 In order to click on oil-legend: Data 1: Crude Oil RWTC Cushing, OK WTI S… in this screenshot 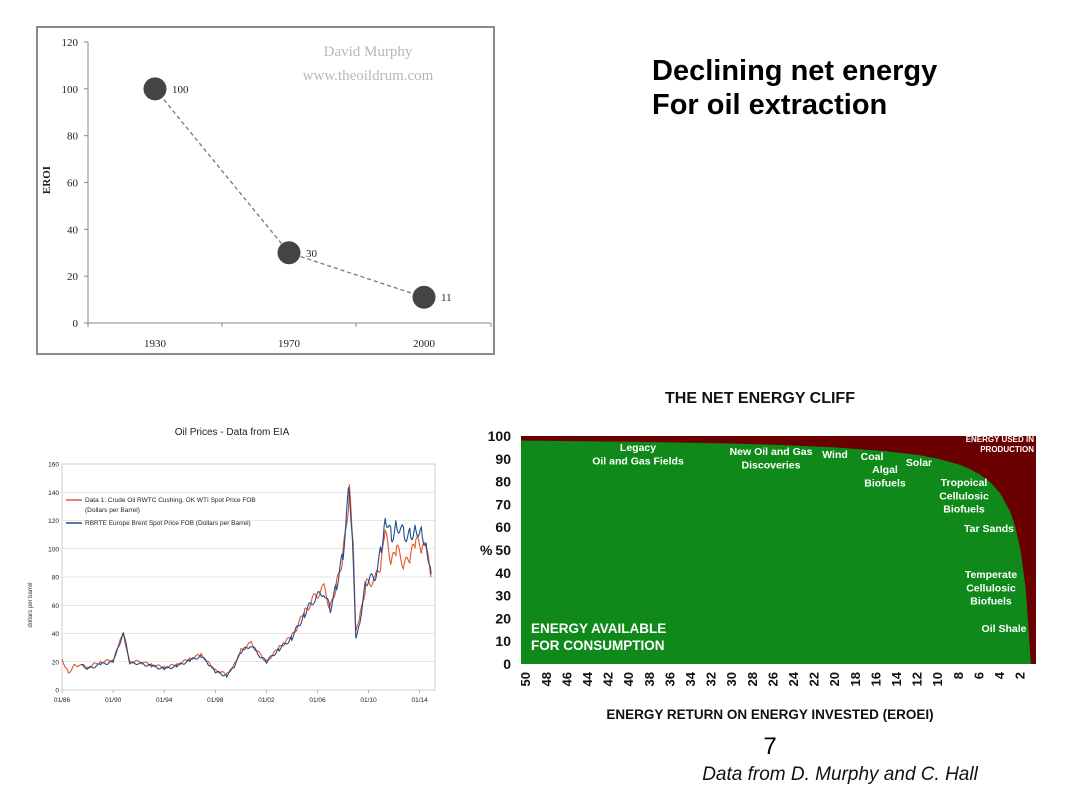, I will do `click(161, 512)`.